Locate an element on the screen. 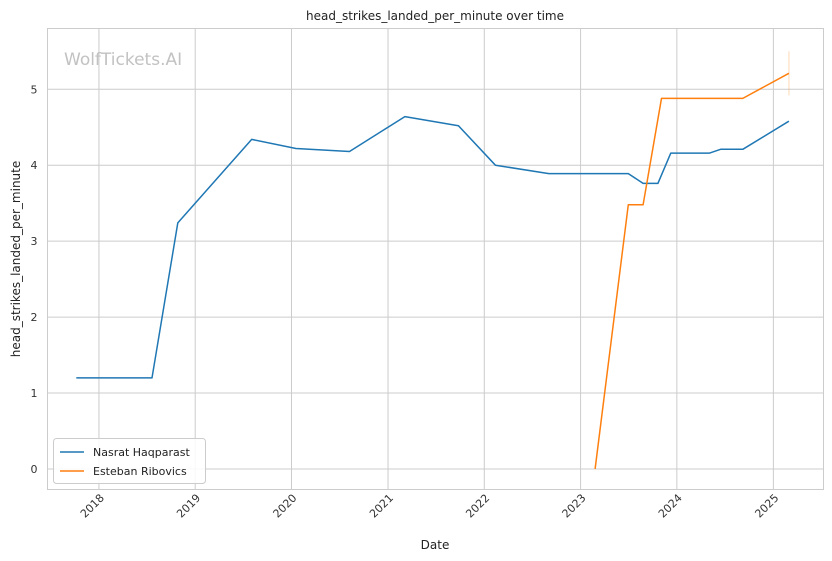 This screenshot has height=561, width=832. legend-label-haqparast: Nasrat Haqparast is located at coordinates (141, 452).